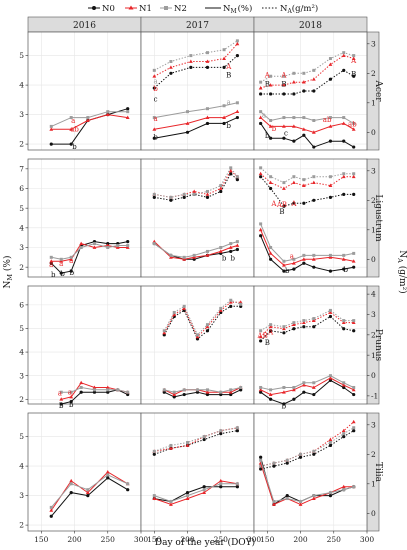 This screenshot has width=407, height=550. What do you see at coordinates (195, 72) in the screenshot?
I see `series-line-na-n0` at bounding box center [195, 72].